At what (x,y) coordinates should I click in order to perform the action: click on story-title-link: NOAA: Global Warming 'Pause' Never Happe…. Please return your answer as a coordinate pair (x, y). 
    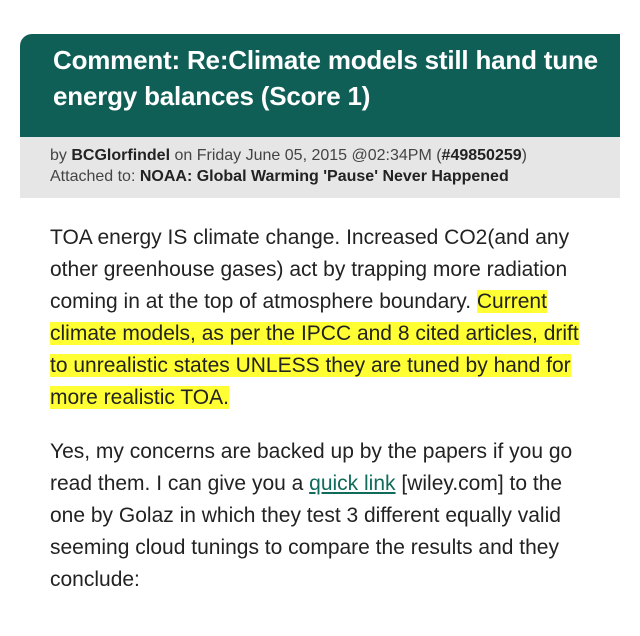
    Looking at the image, I should click on (324, 176).